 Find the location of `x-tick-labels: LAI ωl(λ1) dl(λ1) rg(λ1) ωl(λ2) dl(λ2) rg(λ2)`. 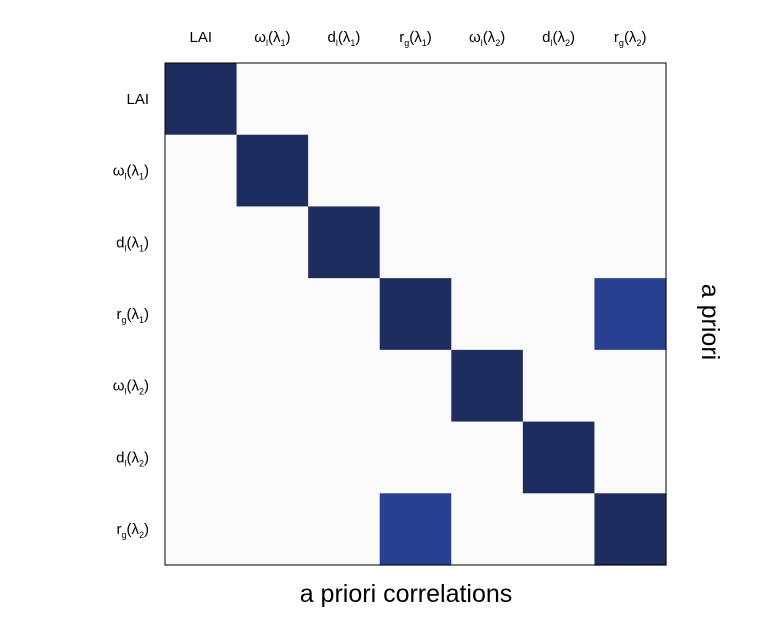

x-tick-labels: LAI ωl(λ1) dl(λ1) rg(λ1) ωl(λ2) dl(λ2) rg(λ2) is located at coordinates (418, 38).